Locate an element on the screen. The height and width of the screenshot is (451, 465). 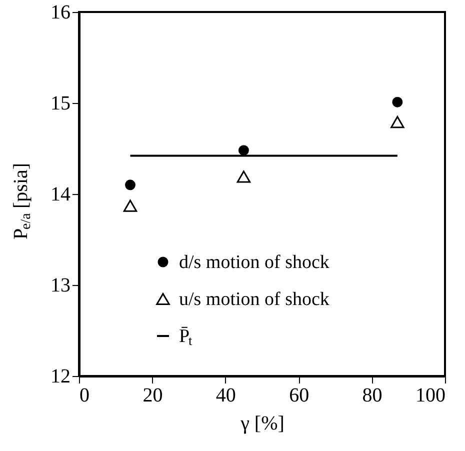
x-tick-label: 100 is located at coordinates (431, 395).